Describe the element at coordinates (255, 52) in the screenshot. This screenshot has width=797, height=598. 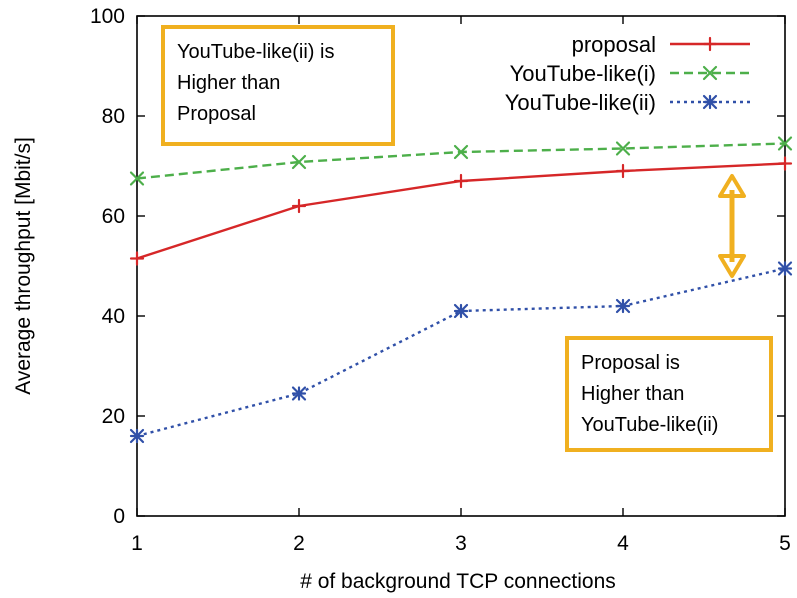
I see `callout-text-line: YouTube-like(ii) is` at that location.